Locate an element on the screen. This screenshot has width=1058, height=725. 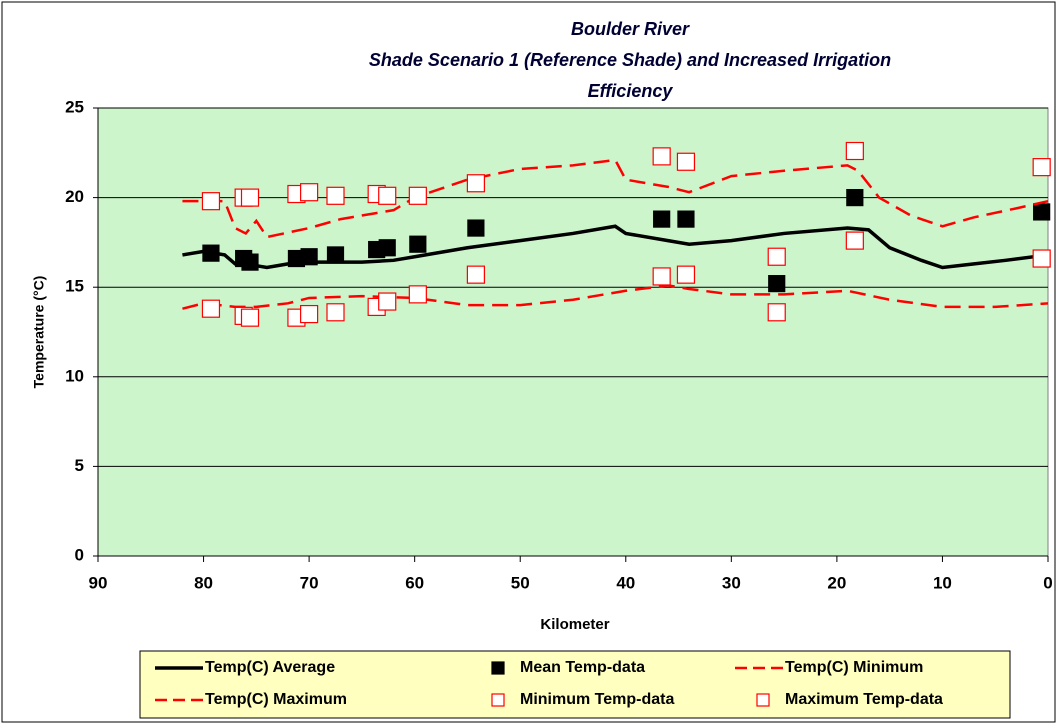
x-tick-label: 30 is located at coordinates (731, 582).